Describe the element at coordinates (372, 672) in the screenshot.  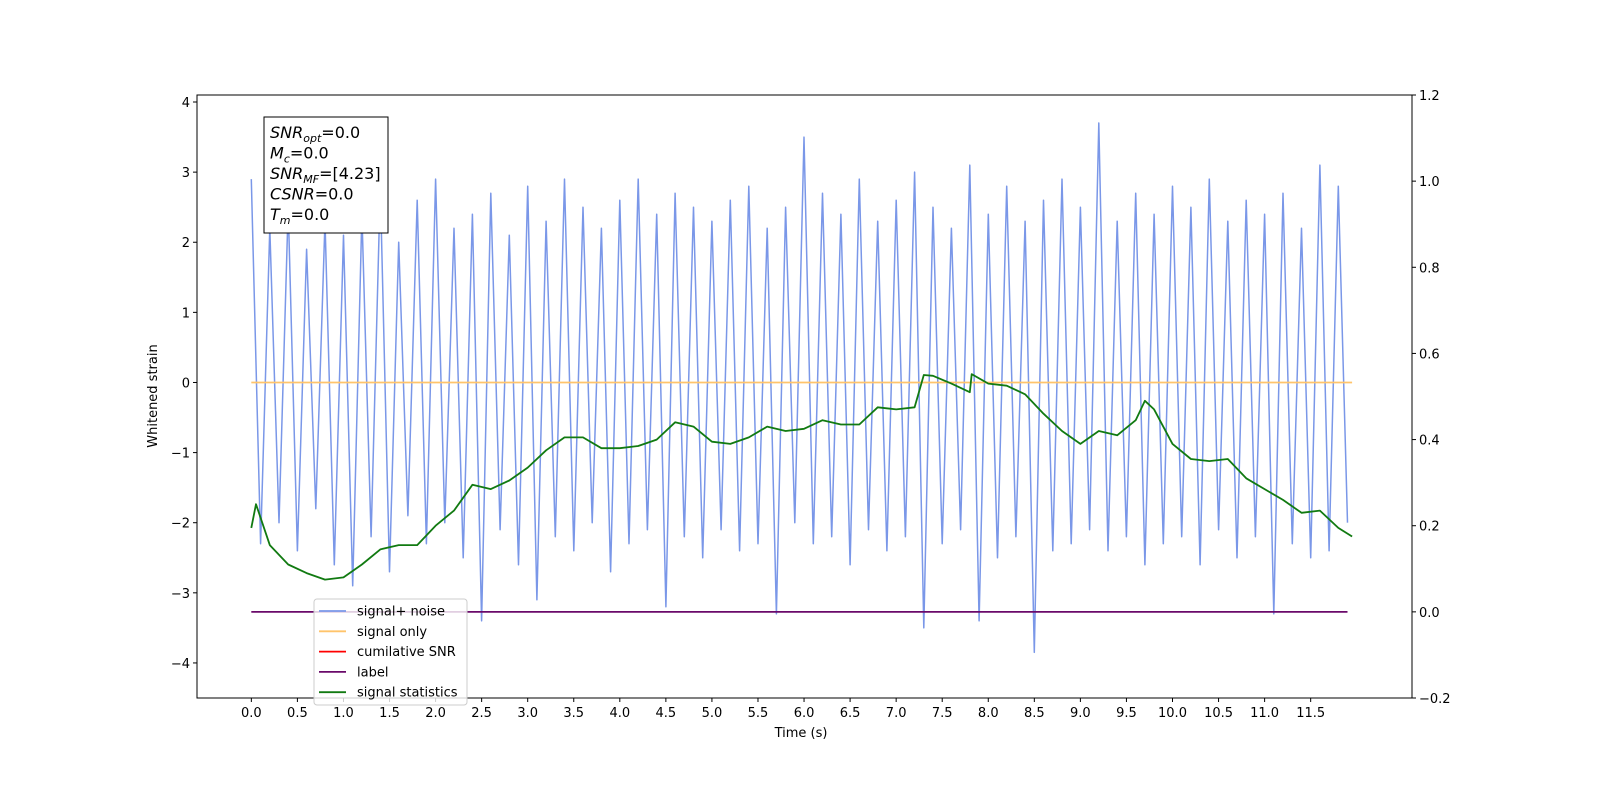
I see `legend-label: label` at that location.